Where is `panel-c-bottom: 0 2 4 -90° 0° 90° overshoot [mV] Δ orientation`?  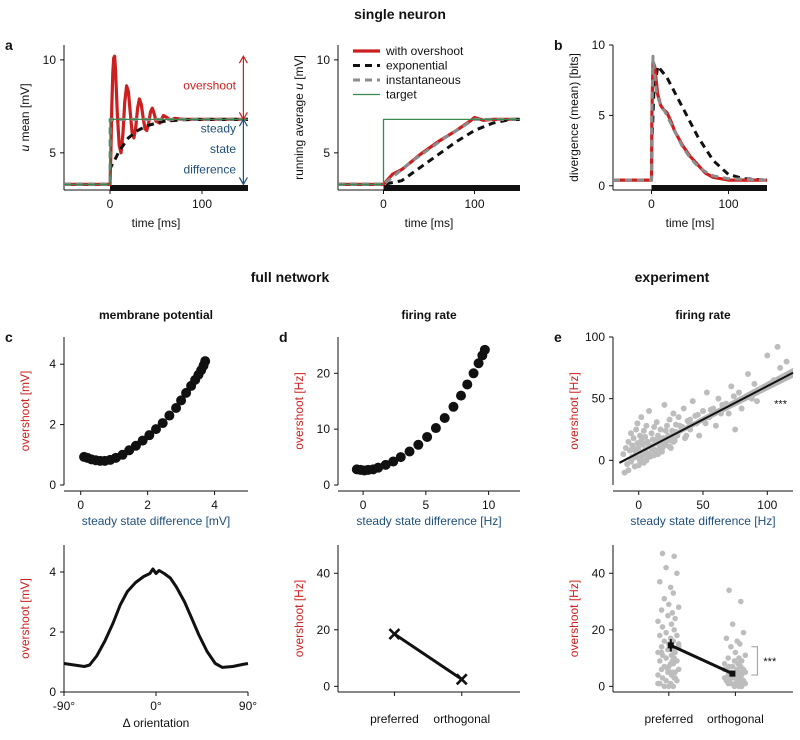 panel-c-bottom: 0 2 4 -90° 0° 90° overshoot [mV] Δ orientation is located at coordinates (137, 637).